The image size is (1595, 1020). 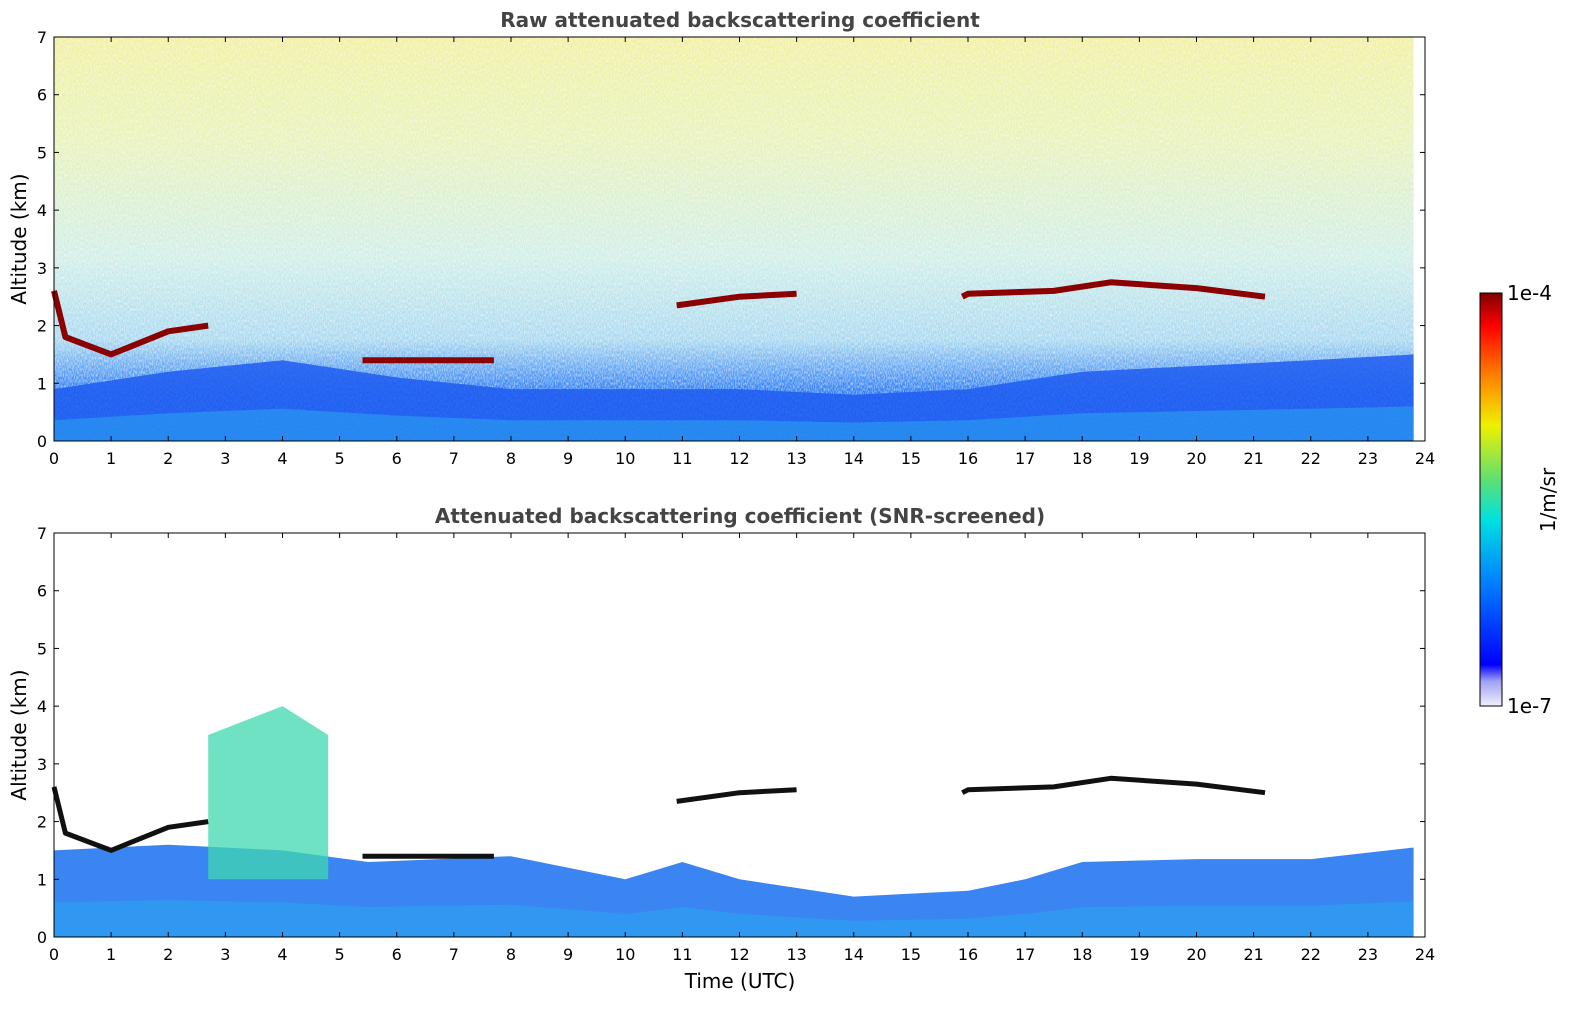 I want to click on panel2-xtick-label: 12, so click(x=739, y=954).